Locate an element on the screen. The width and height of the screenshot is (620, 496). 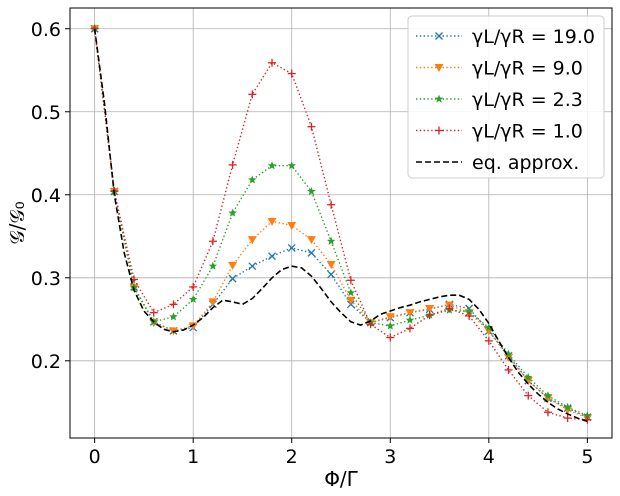
y-tick-label: 0.2 is located at coordinates (46, 362).